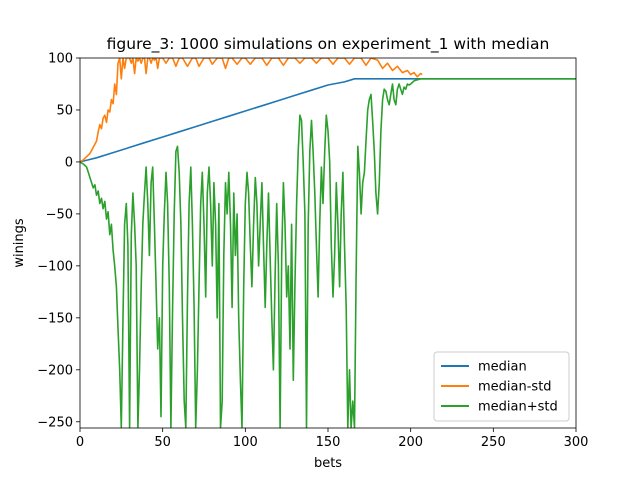 The height and width of the screenshot is (480, 640). Describe the element at coordinates (515, 387) in the screenshot. I see `legend-label-median-std: median-std` at that location.